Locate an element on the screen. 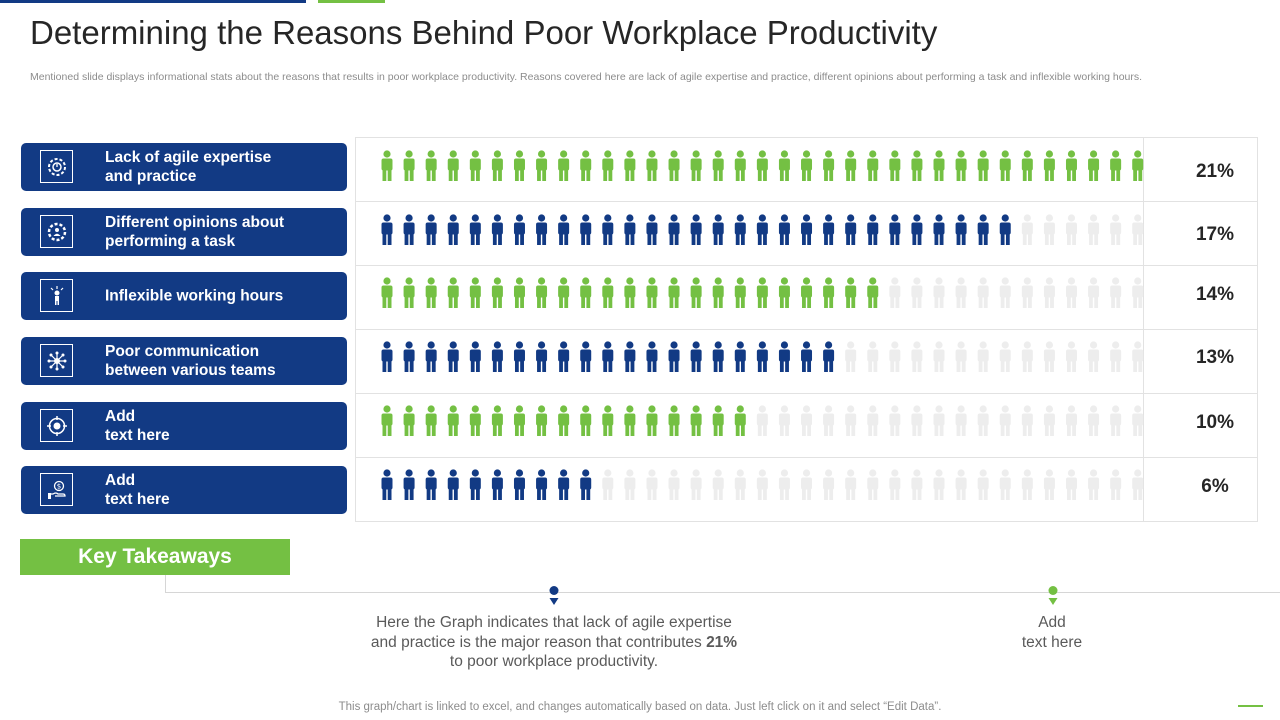 This screenshot has width=1280, height=720. takeaway-marker-navy is located at coordinates (554, 595).